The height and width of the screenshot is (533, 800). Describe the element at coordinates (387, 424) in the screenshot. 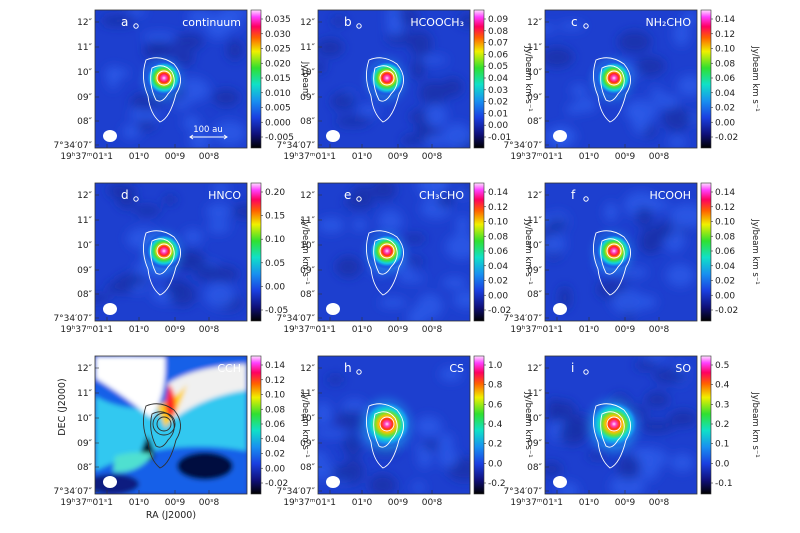

I see `source-emission` at that location.